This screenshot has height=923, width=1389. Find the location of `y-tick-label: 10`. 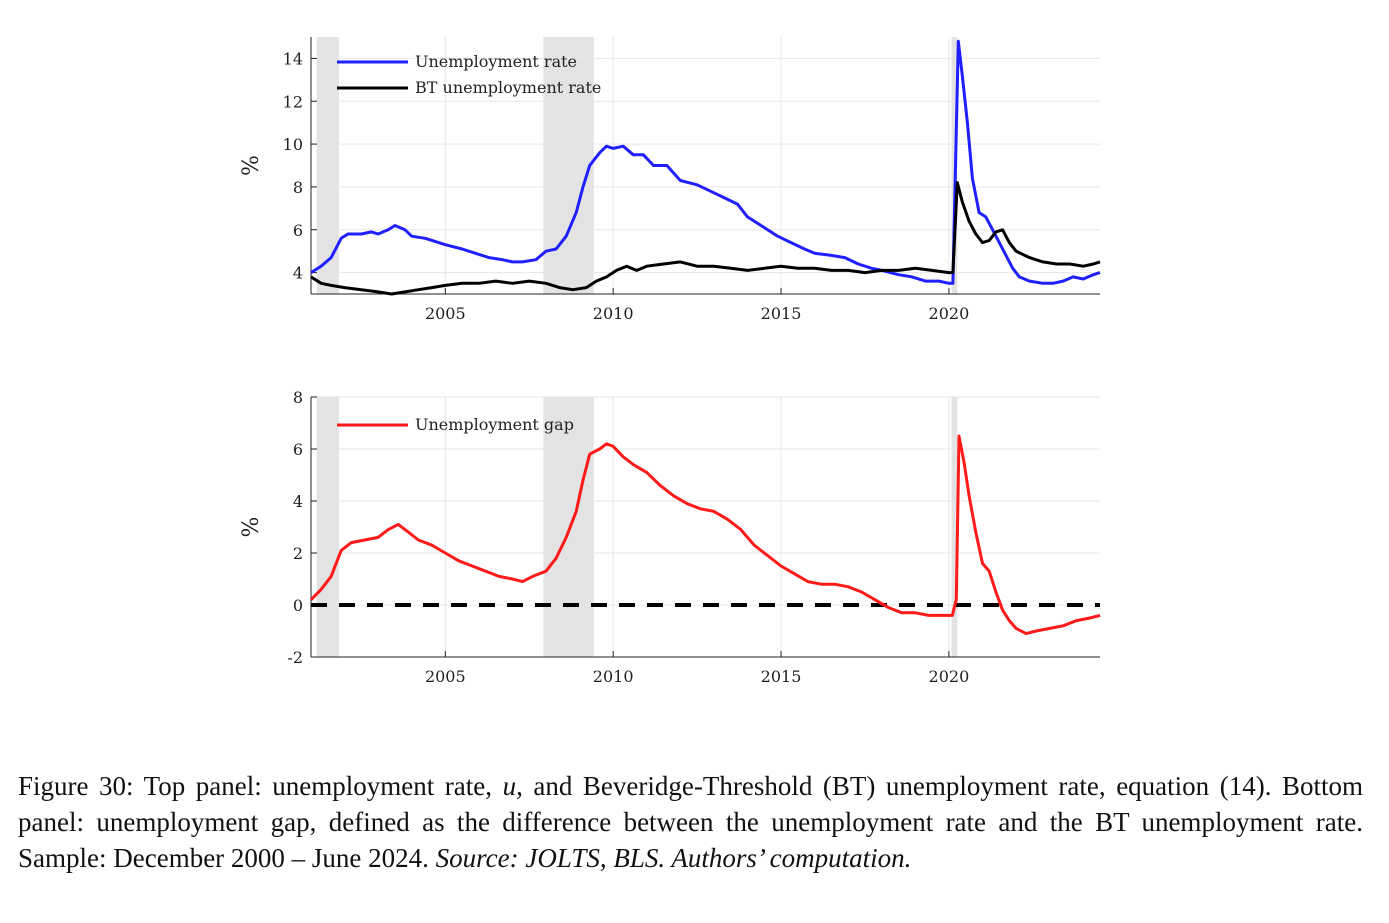

y-tick-label: 10 is located at coordinates (293, 144).